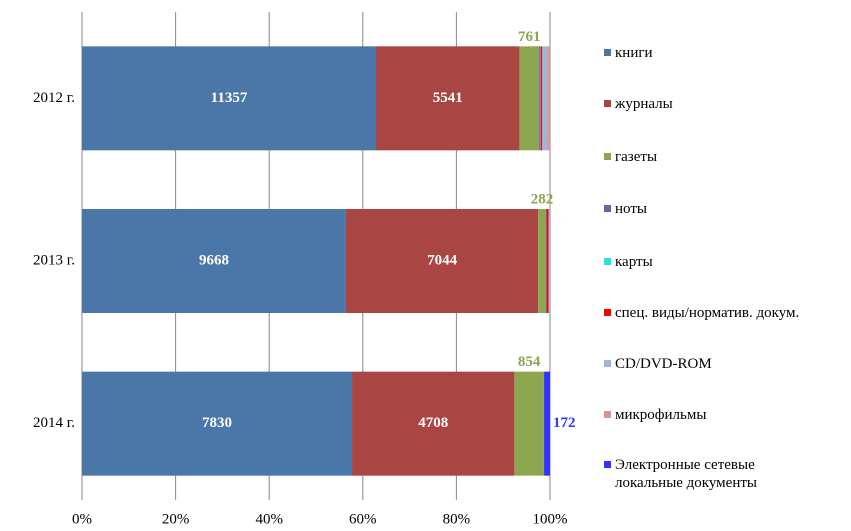  What do you see at coordinates (529, 37) in the screenshot?
I see `data-label: 761` at bounding box center [529, 37].